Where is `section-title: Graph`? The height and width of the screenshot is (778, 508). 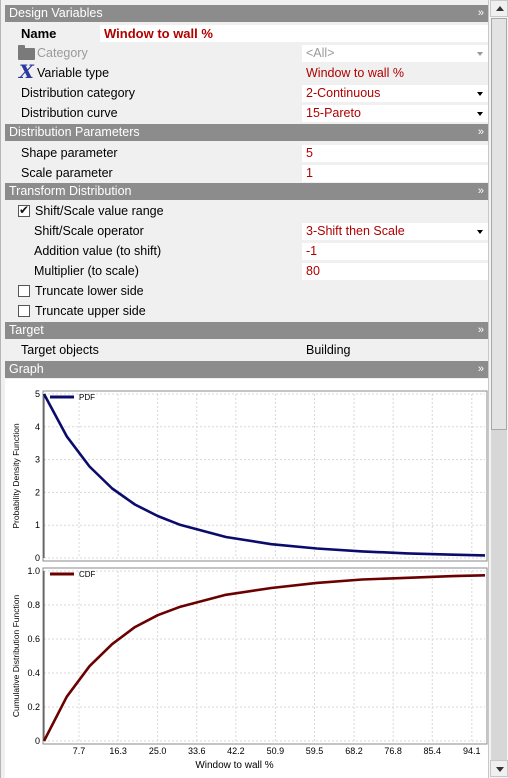
section-title: Graph is located at coordinates (26, 369).